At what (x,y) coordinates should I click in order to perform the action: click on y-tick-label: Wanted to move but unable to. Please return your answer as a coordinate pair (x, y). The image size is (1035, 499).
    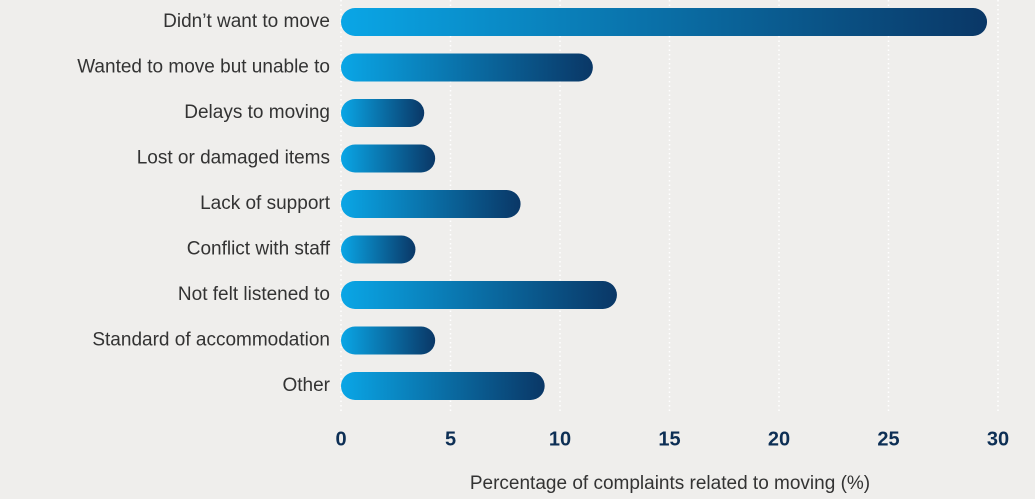
    Looking at the image, I should click on (203, 67).